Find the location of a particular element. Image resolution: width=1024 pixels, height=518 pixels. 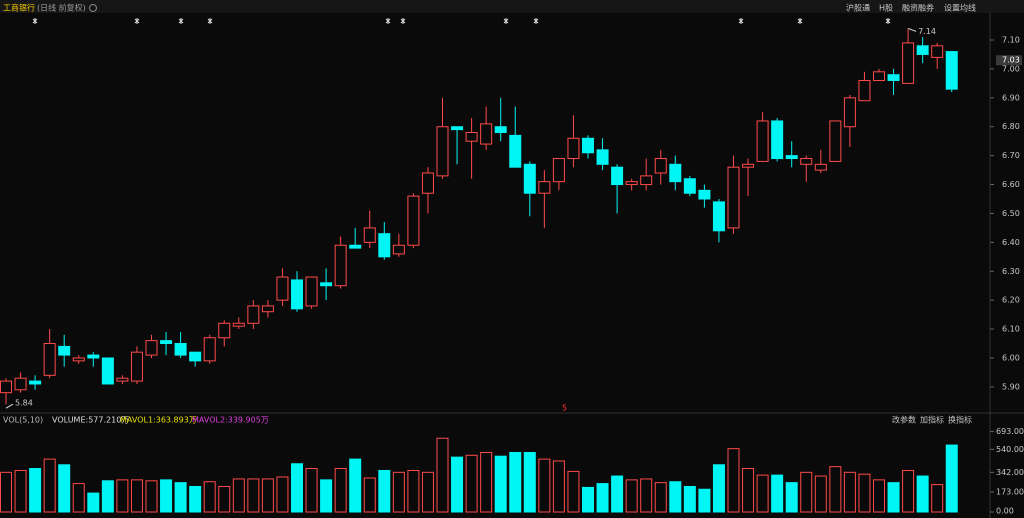

y-tick-label: 7.10 is located at coordinates (1011, 40).